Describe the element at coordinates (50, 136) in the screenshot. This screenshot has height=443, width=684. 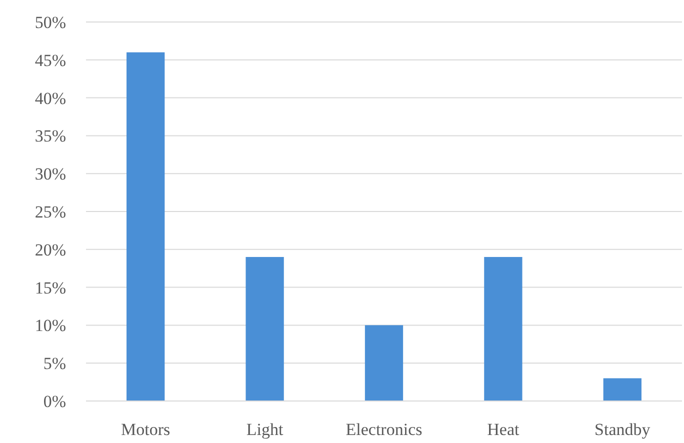
I see `y-tick-label: 35%` at that location.